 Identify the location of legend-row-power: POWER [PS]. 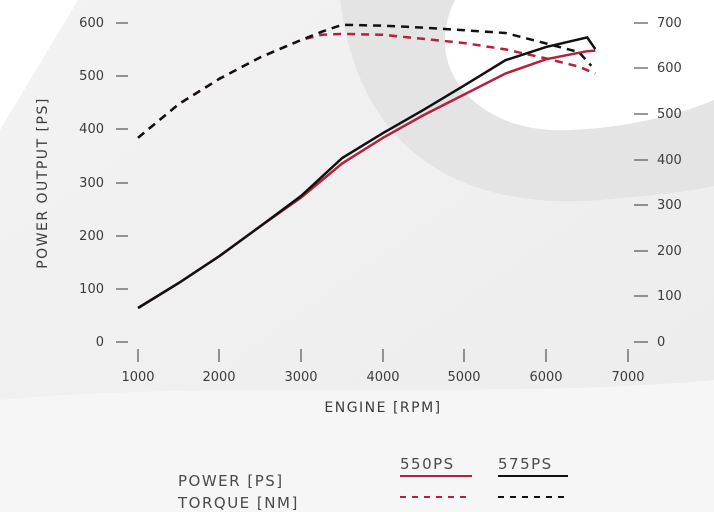
(231, 481).